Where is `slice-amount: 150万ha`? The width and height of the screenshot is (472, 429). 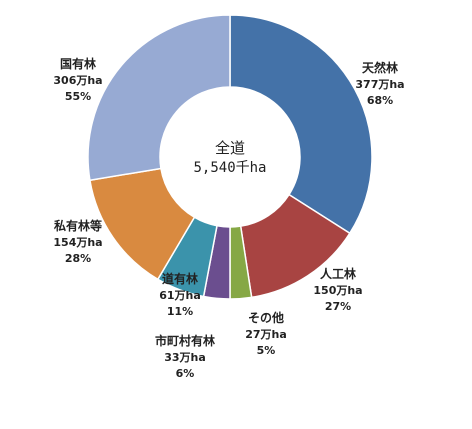
slice-amount: 150万ha is located at coordinates (337, 290).